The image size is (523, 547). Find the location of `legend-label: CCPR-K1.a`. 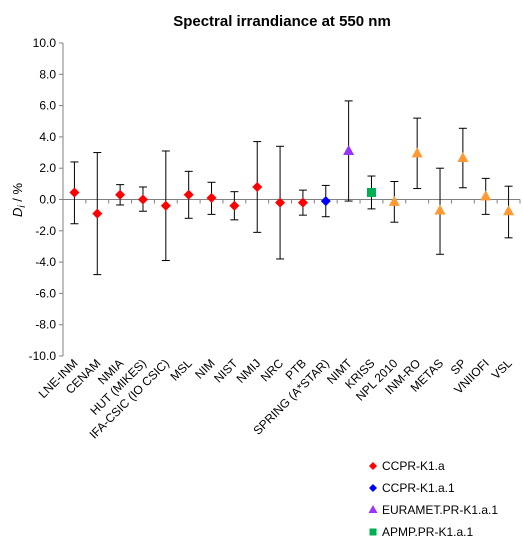

legend-label: CCPR-K1.a is located at coordinates (413, 466).